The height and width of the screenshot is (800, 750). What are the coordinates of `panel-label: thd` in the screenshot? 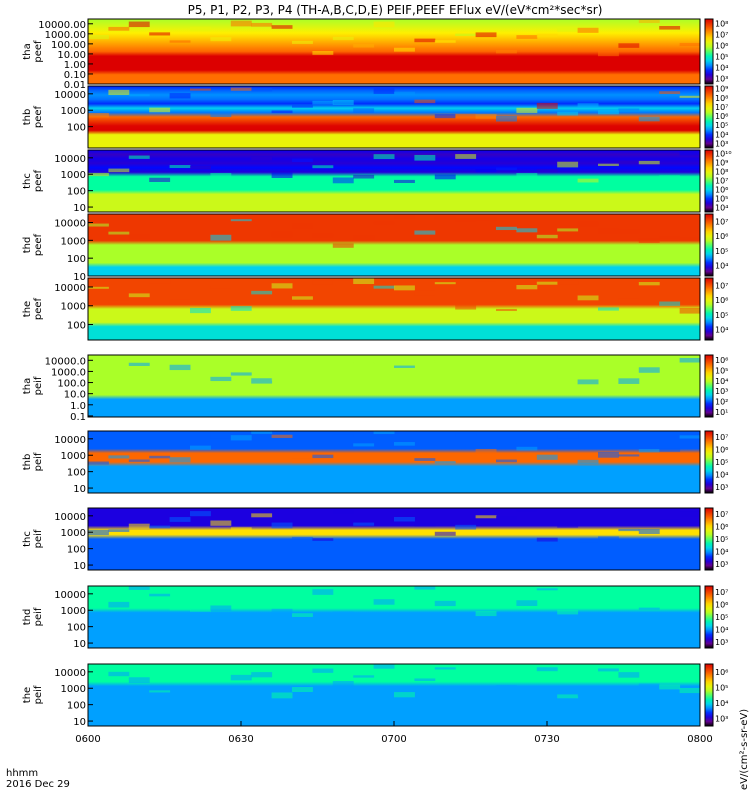 It's located at (27, 617).